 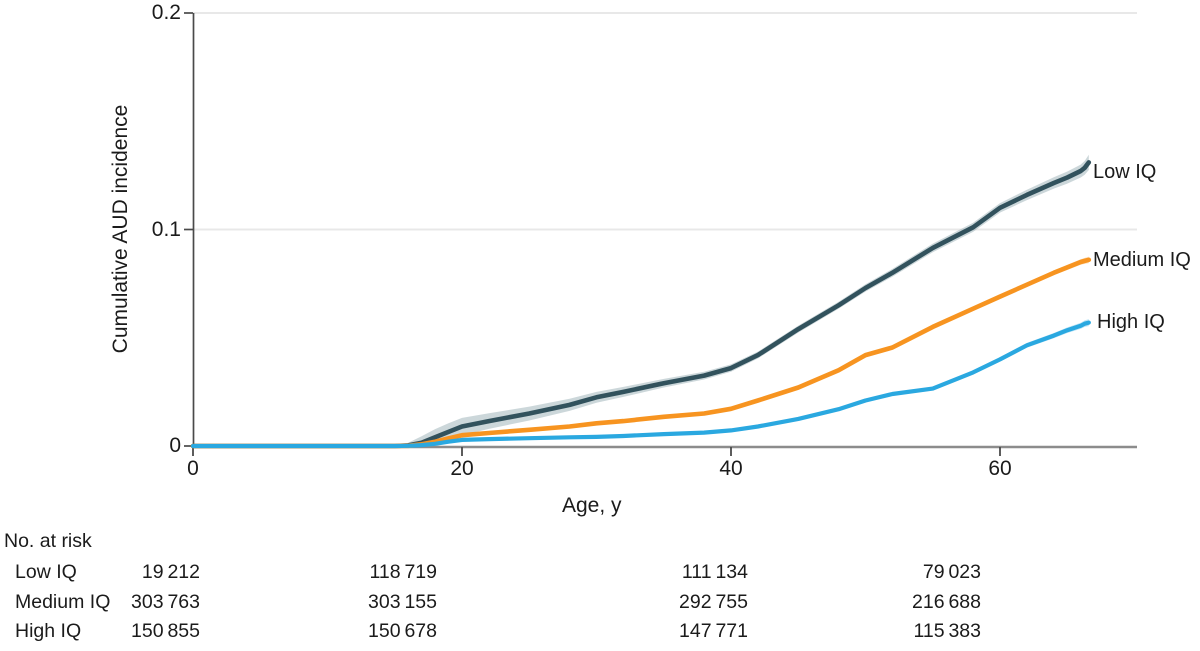 I want to click on risk-value: 79 023, so click(x=951, y=572).